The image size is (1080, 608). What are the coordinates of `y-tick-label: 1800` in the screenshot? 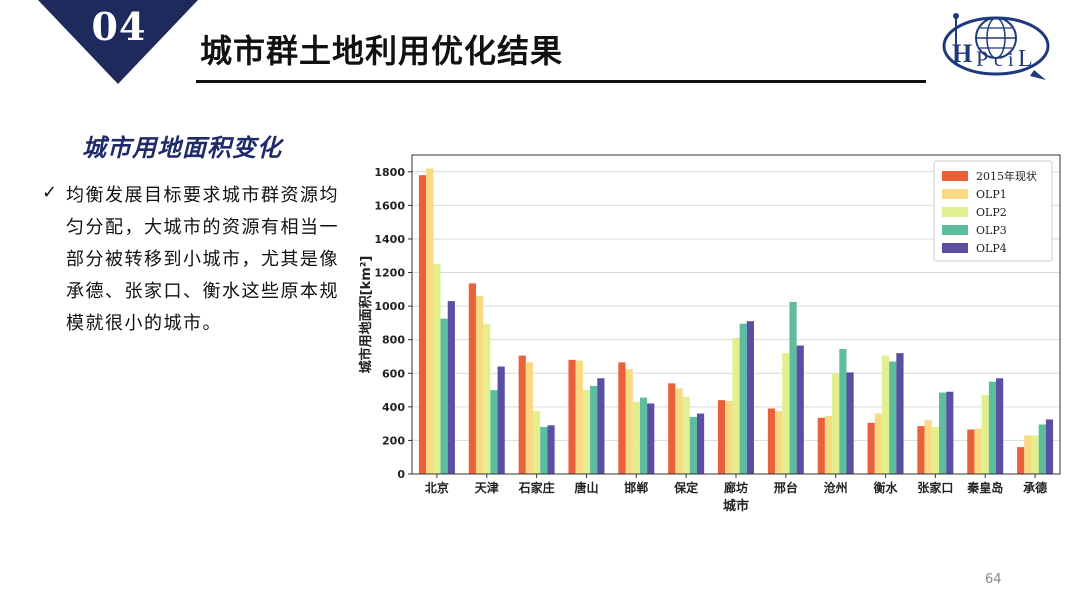 It's located at (389, 172).